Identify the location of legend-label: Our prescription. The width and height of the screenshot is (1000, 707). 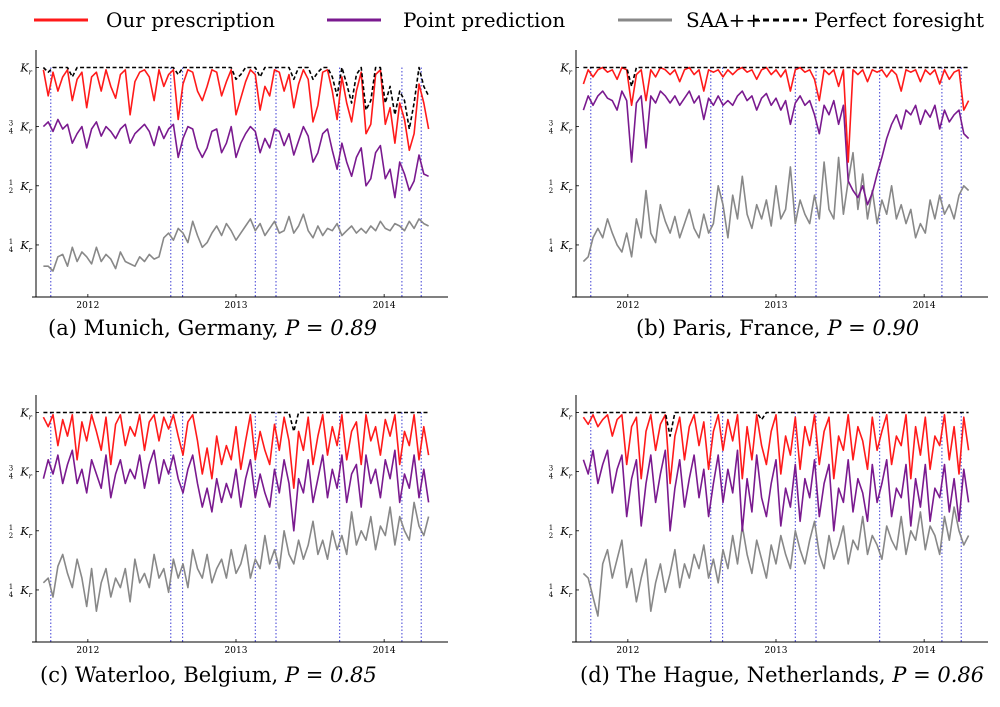
(190, 20).